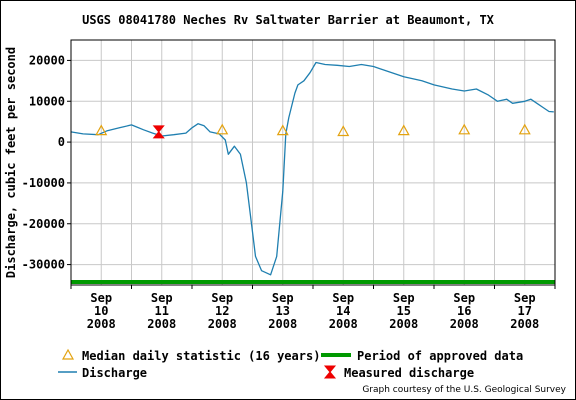  I want to click on approved-data-bar, so click(313, 282).